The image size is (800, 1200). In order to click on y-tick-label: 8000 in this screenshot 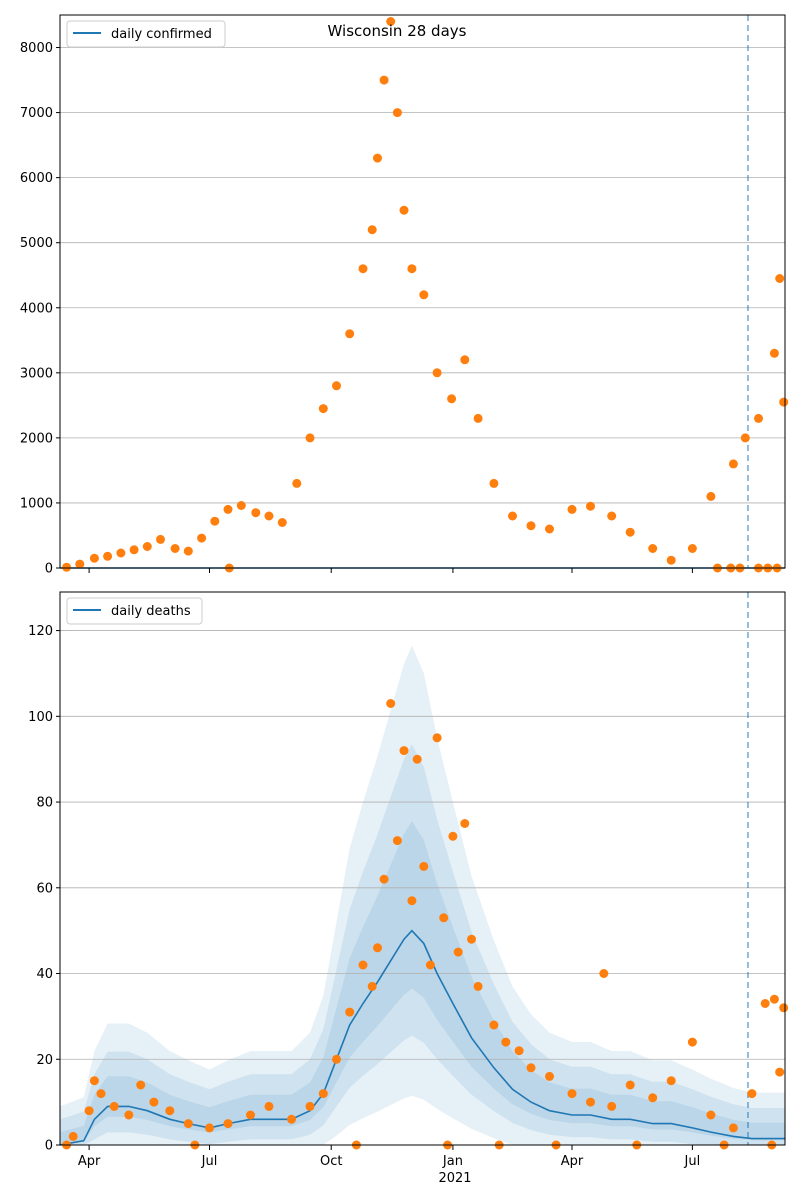, I will do `click(36, 48)`.